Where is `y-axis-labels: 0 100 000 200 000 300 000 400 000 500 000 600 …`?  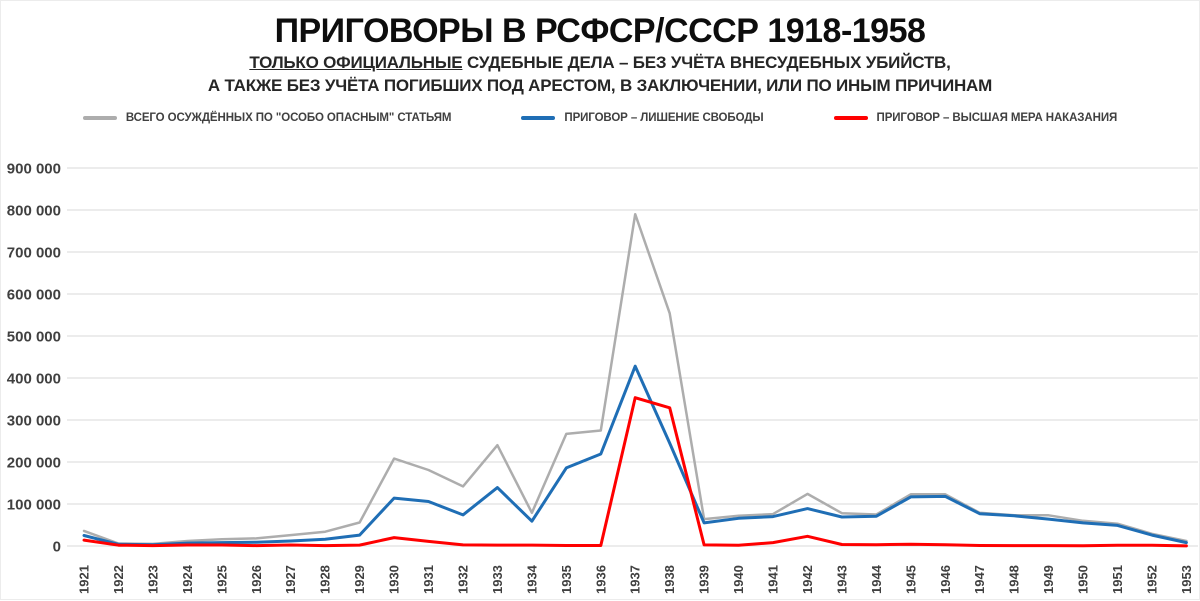 y-axis-labels: 0 100 000 200 000 300 000 400 000 500 000 600 … is located at coordinates (34, 358).